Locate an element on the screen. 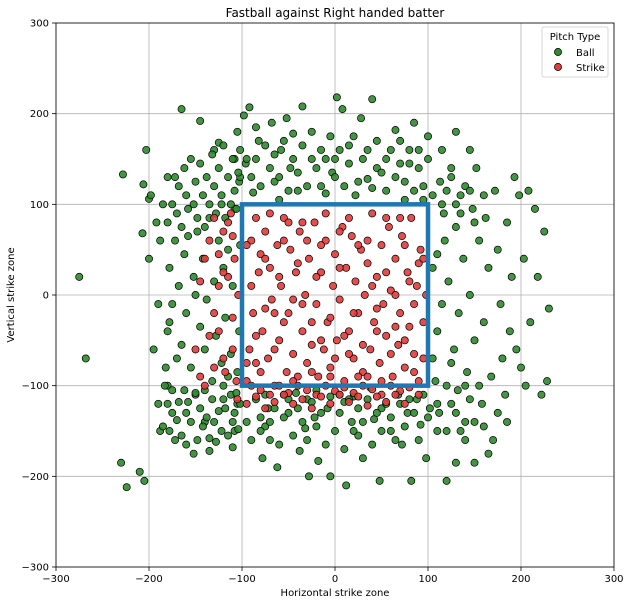 This screenshot has height=604, width=630. y-tick-label: −200 is located at coordinates (35, 477).